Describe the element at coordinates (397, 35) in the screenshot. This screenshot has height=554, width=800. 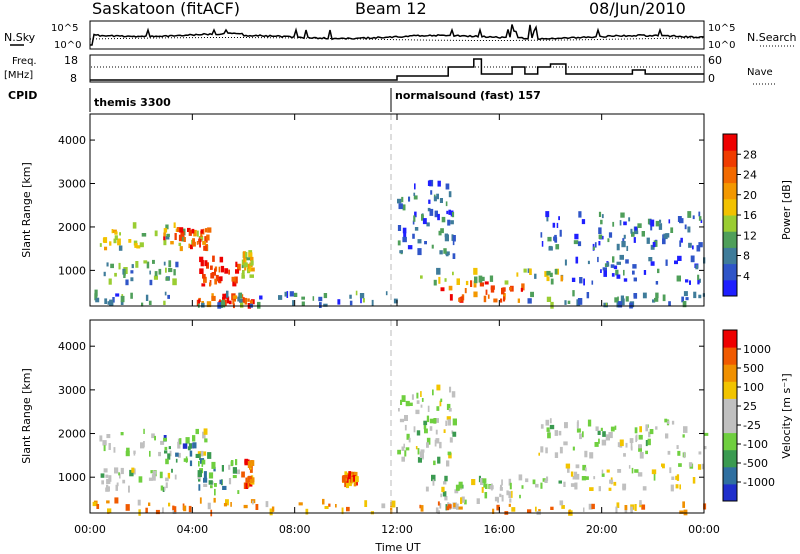
I see `nsky-trace` at that location.